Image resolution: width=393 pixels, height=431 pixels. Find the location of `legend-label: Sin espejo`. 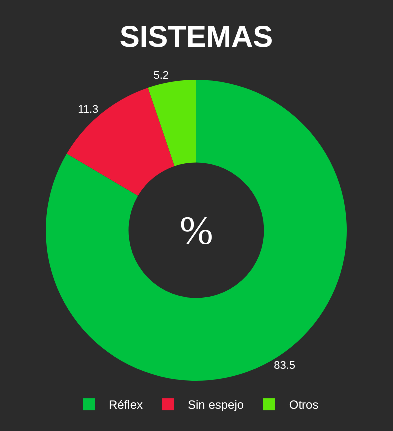

legend-label: Sin espejo is located at coordinates (216, 405).